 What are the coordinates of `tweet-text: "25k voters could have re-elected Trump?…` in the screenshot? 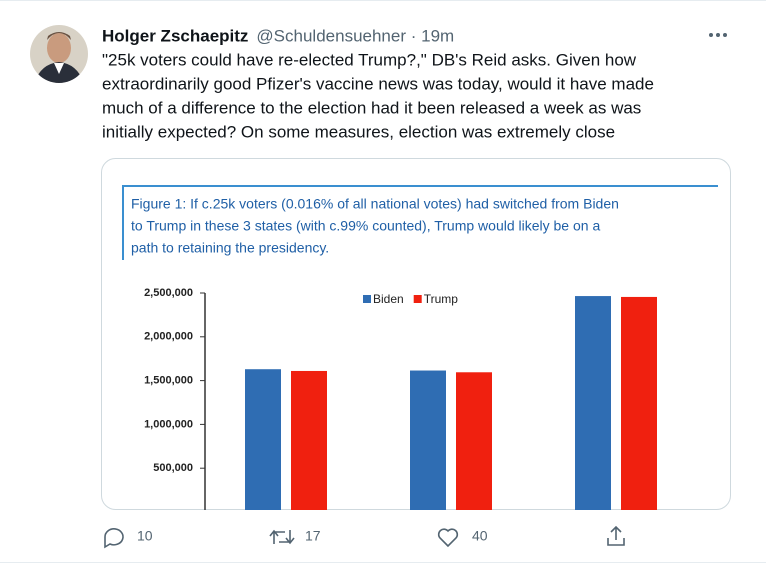 It's located at (369, 59).